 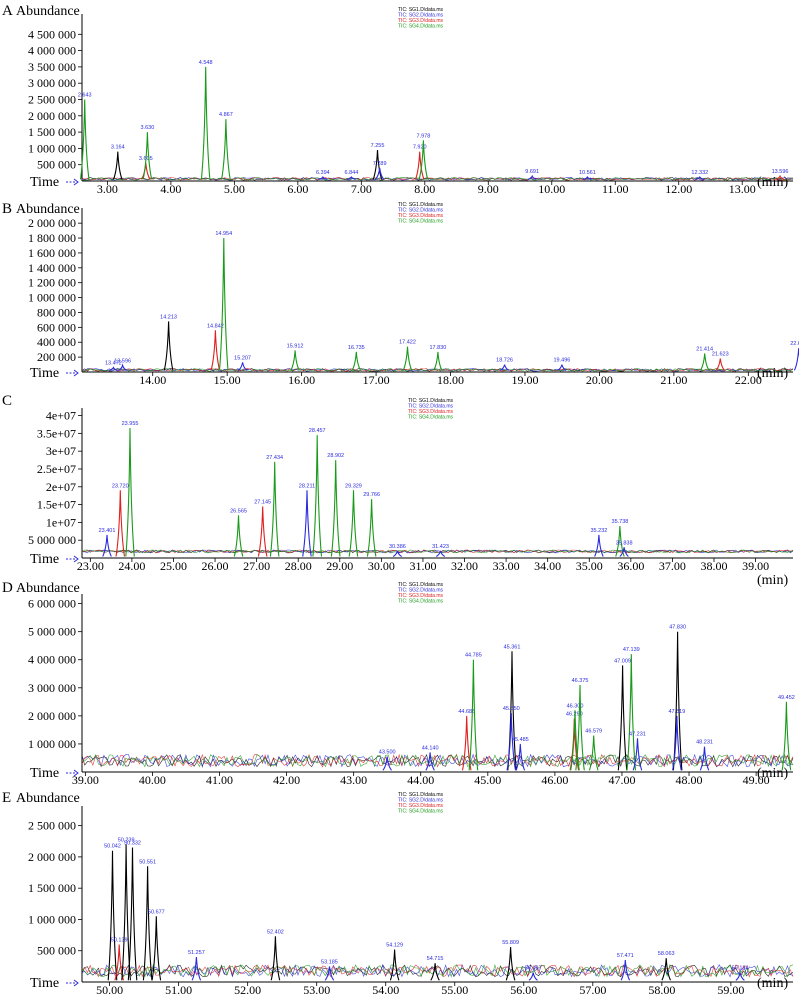 What do you see at coordinates (699, 173) in the screenshot?
I see `peak-label: 12.332` at bounding box center [699, 173].